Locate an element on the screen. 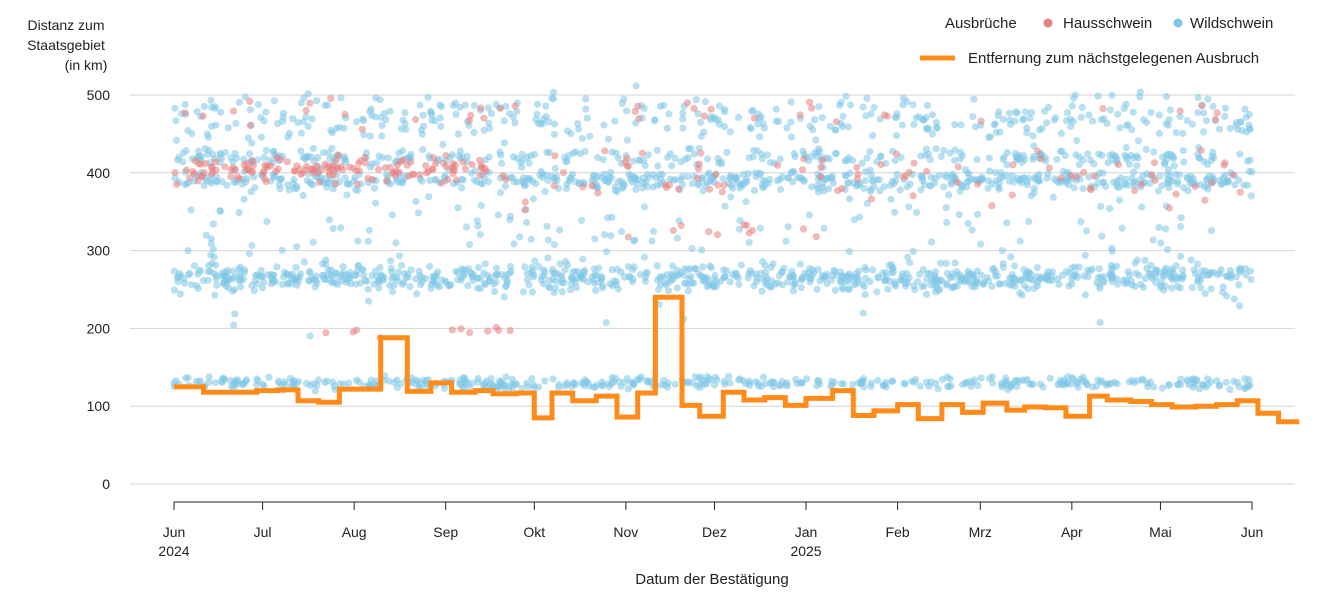 The image size is (1333, 605). legend-title: Ausbrüche is located at coordinates (981, 23).